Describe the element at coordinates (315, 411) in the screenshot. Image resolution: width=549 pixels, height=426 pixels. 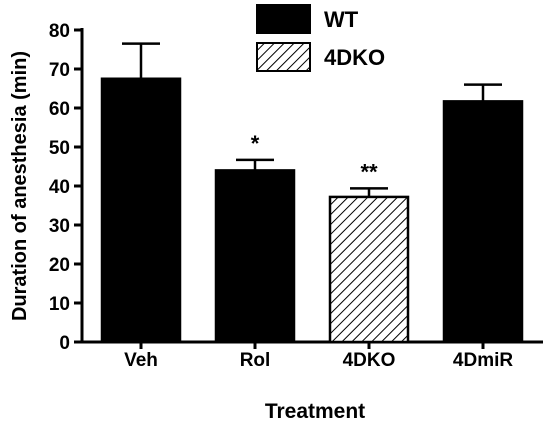
I see `x-axis-label: Treatment` at that location.